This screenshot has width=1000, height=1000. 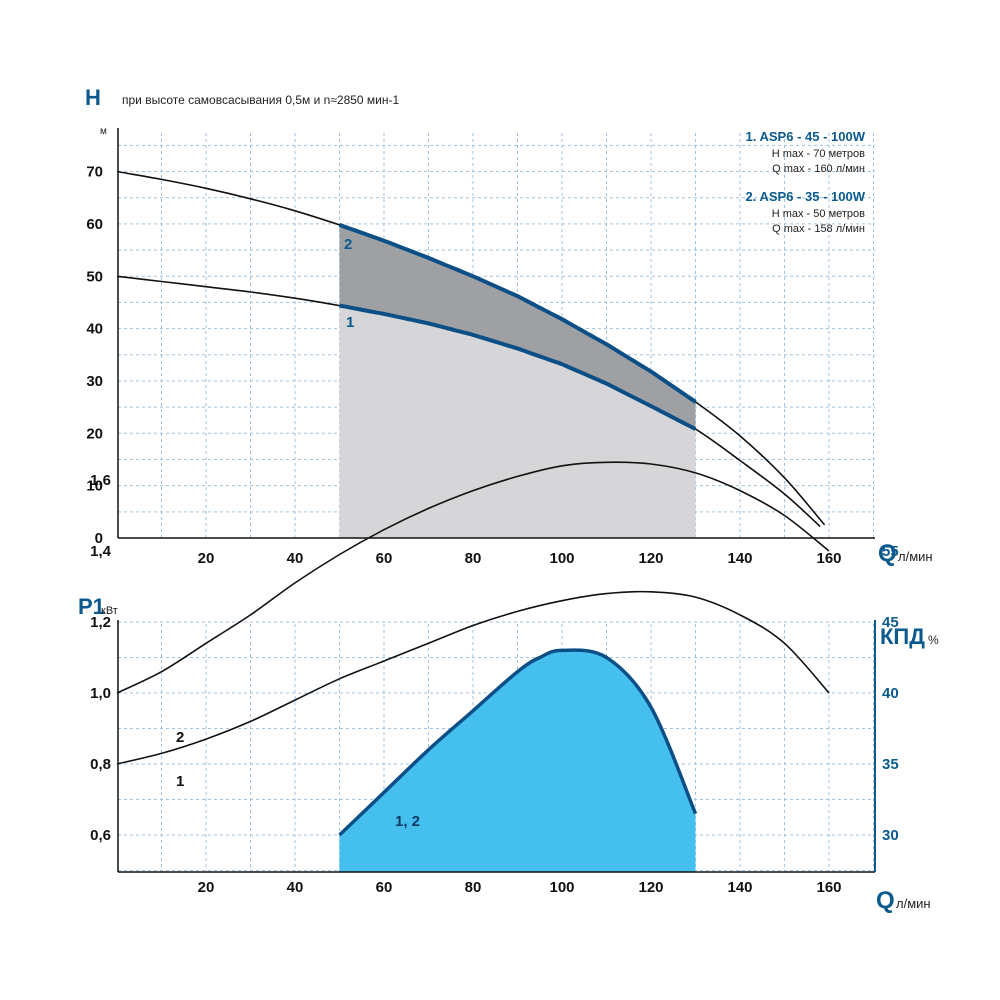 I want to click on bottom-y-tick: 1,6, so click(x=100, y=480).